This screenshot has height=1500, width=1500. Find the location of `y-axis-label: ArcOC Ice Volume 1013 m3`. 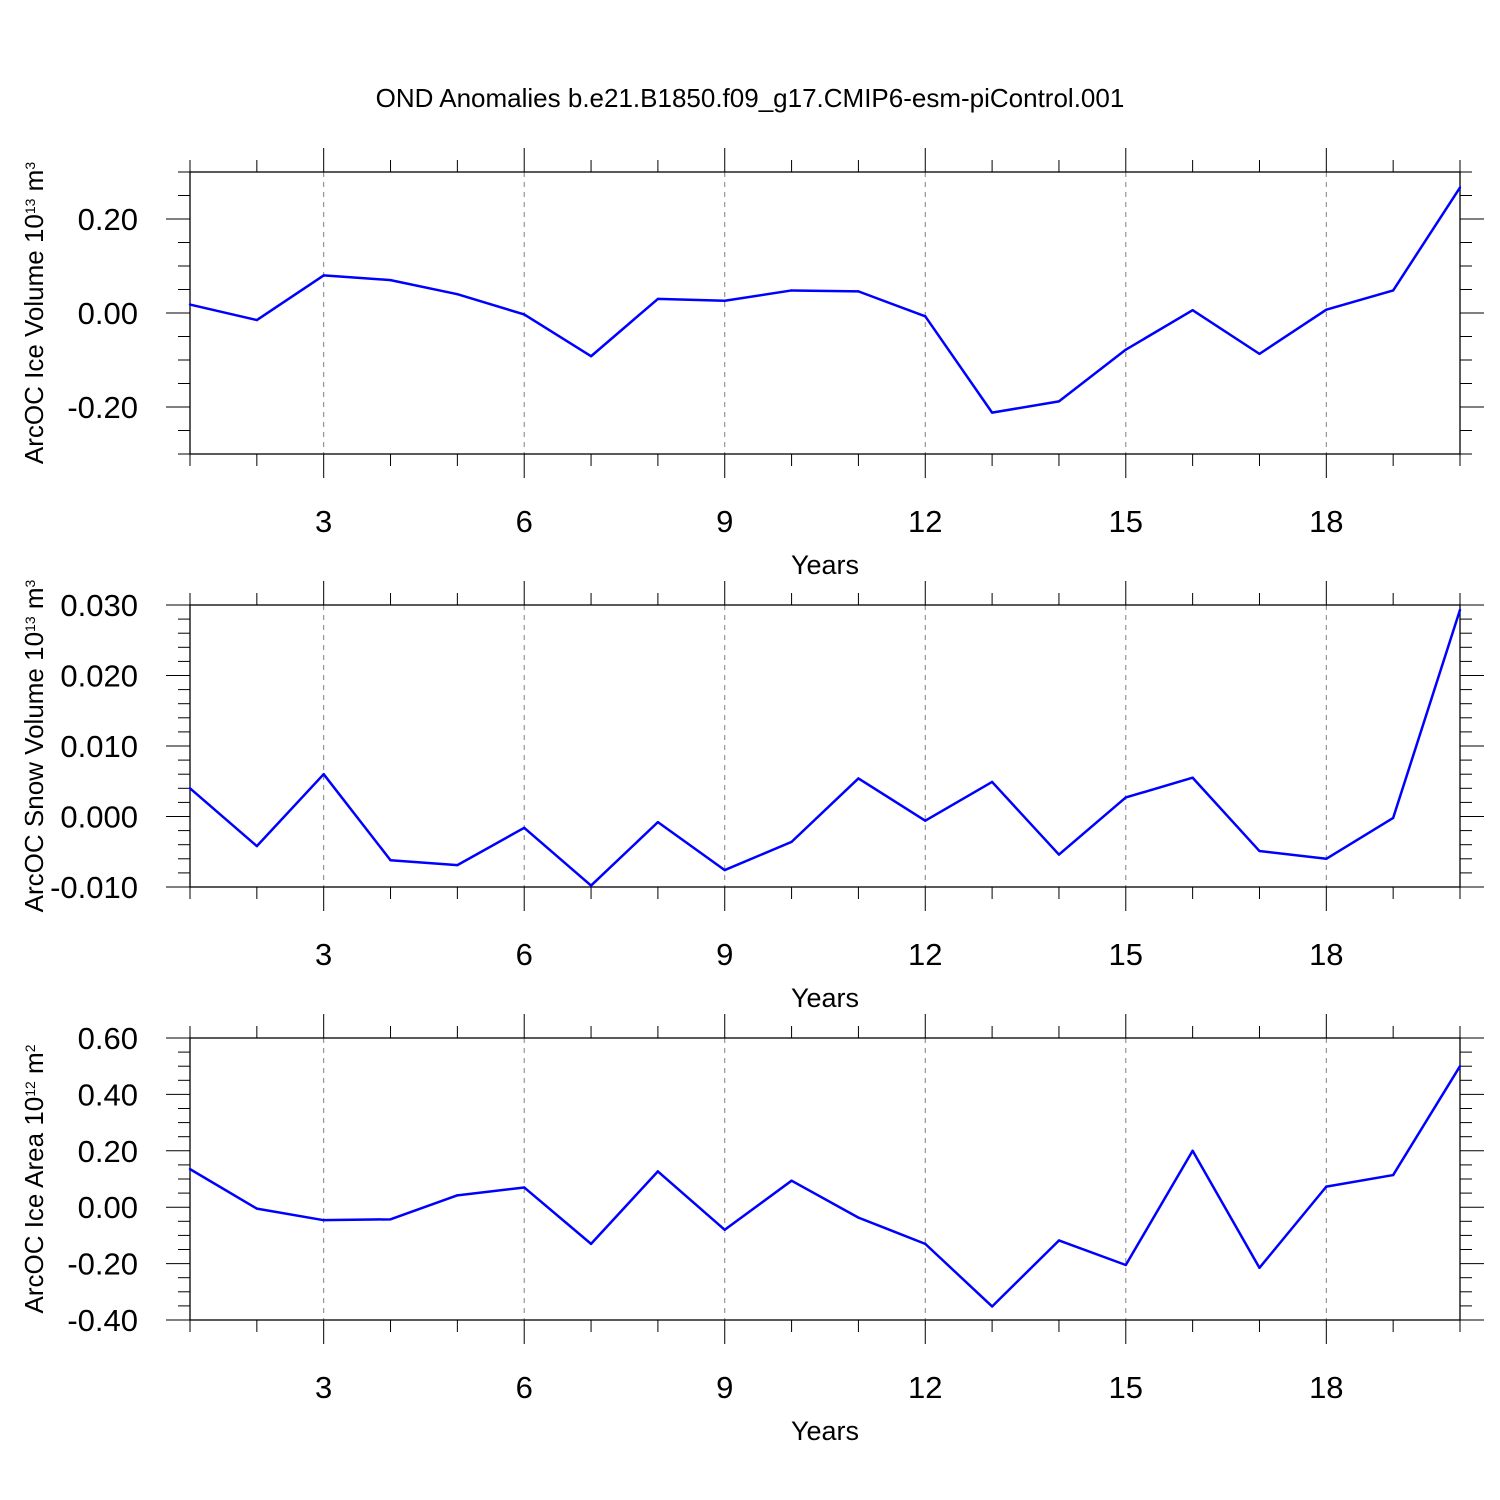

y-axis-label: ArcOC Ice Volume 1013 m3 is located at coordinates (34, 313).